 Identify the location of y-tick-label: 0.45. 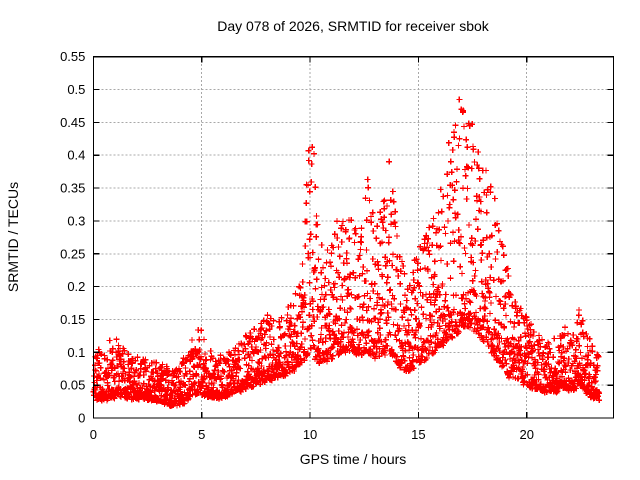
(72, 122).